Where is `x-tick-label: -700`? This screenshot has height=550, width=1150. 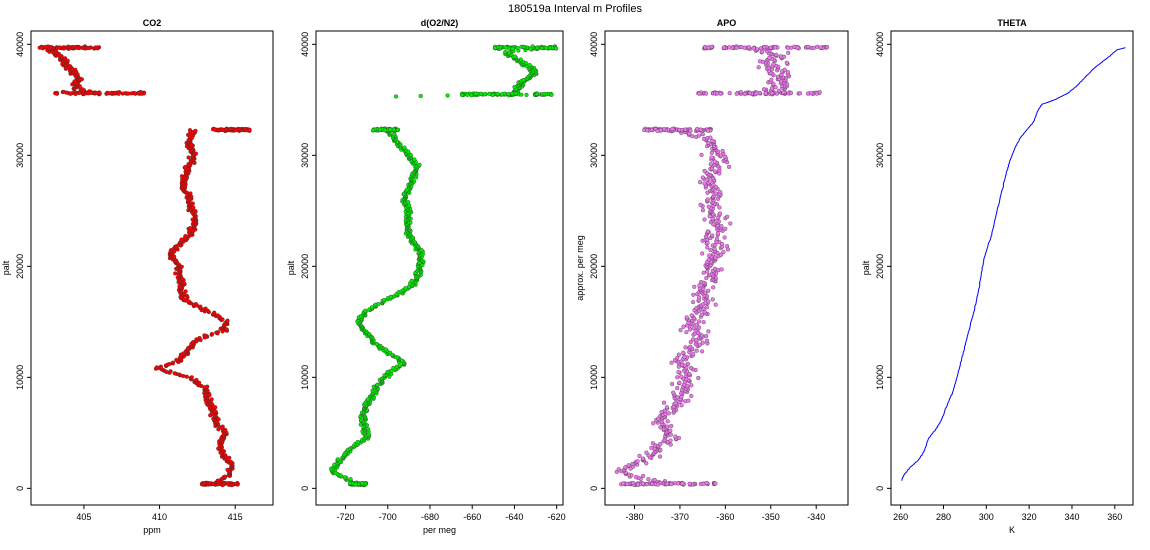 x-tick-label: -700 is located at coordinates (388, 517).